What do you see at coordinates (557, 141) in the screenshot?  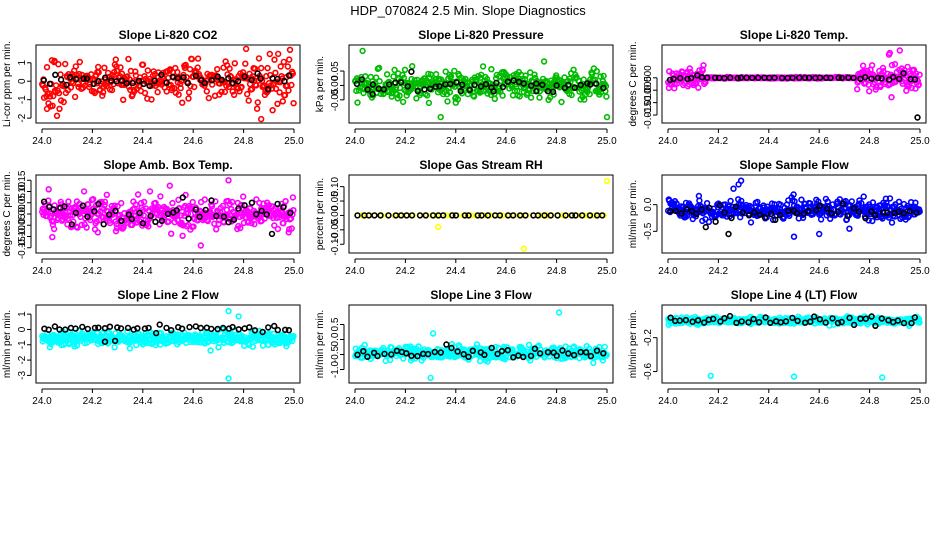 I see `x-tick-label: 24.8` at bounding box center [557, 141].